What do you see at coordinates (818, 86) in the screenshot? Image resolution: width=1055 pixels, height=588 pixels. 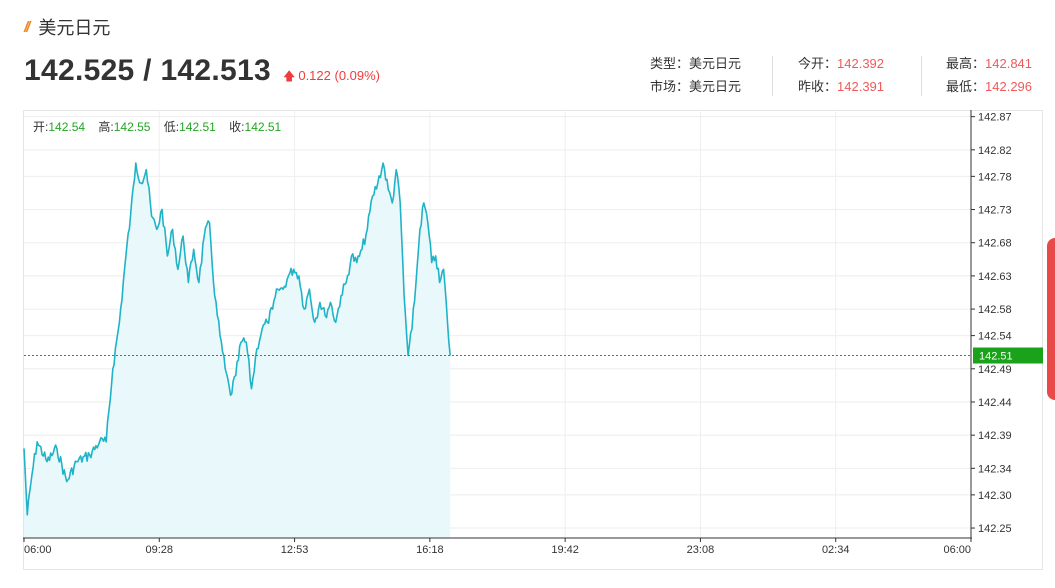 I see `prev-close-label: 昨收：` at bounding box center [818, 86].